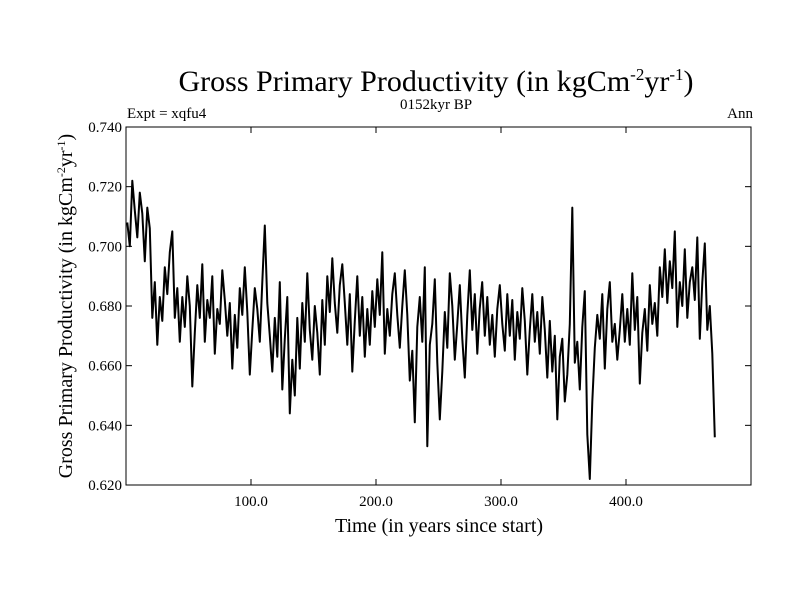  Describe the element at coordinates (376, 502) in the screenshot. I see `x-tick-label: 200.0` at that location.